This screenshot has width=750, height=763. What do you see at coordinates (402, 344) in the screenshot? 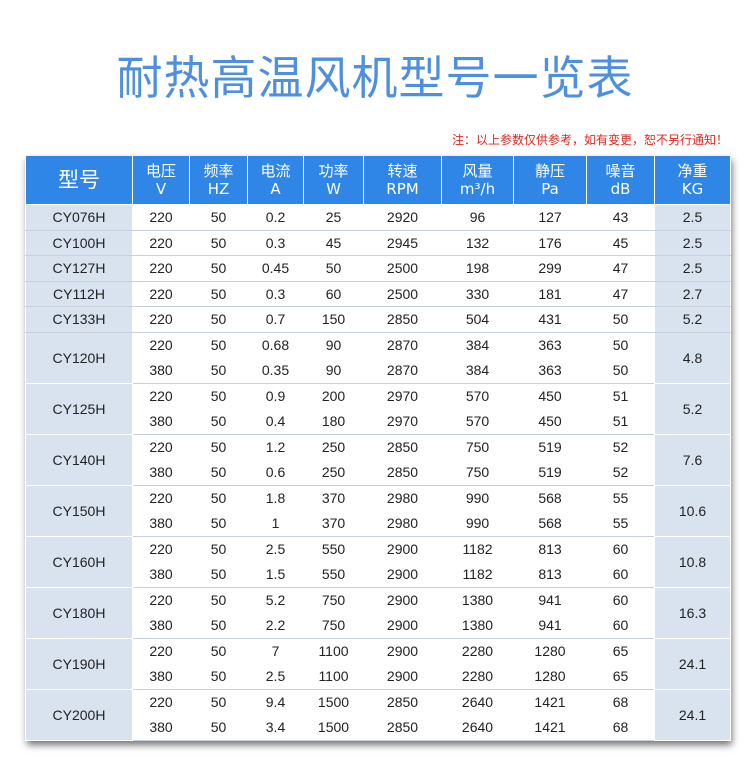
I see `speed-cell: 2870` at bounding box center [402, 344].